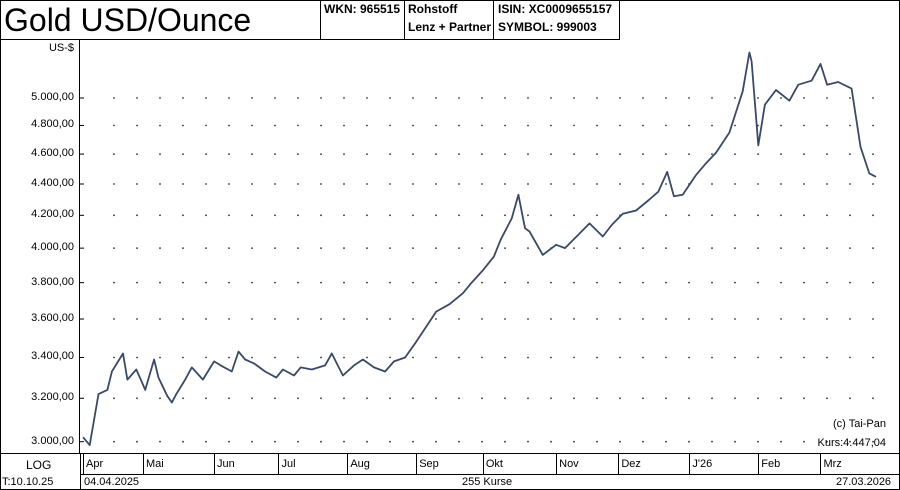  Describe the element at coordinates (52, 440) in the screenshot. I see `y-tick-label: 3.000,00` at that location.